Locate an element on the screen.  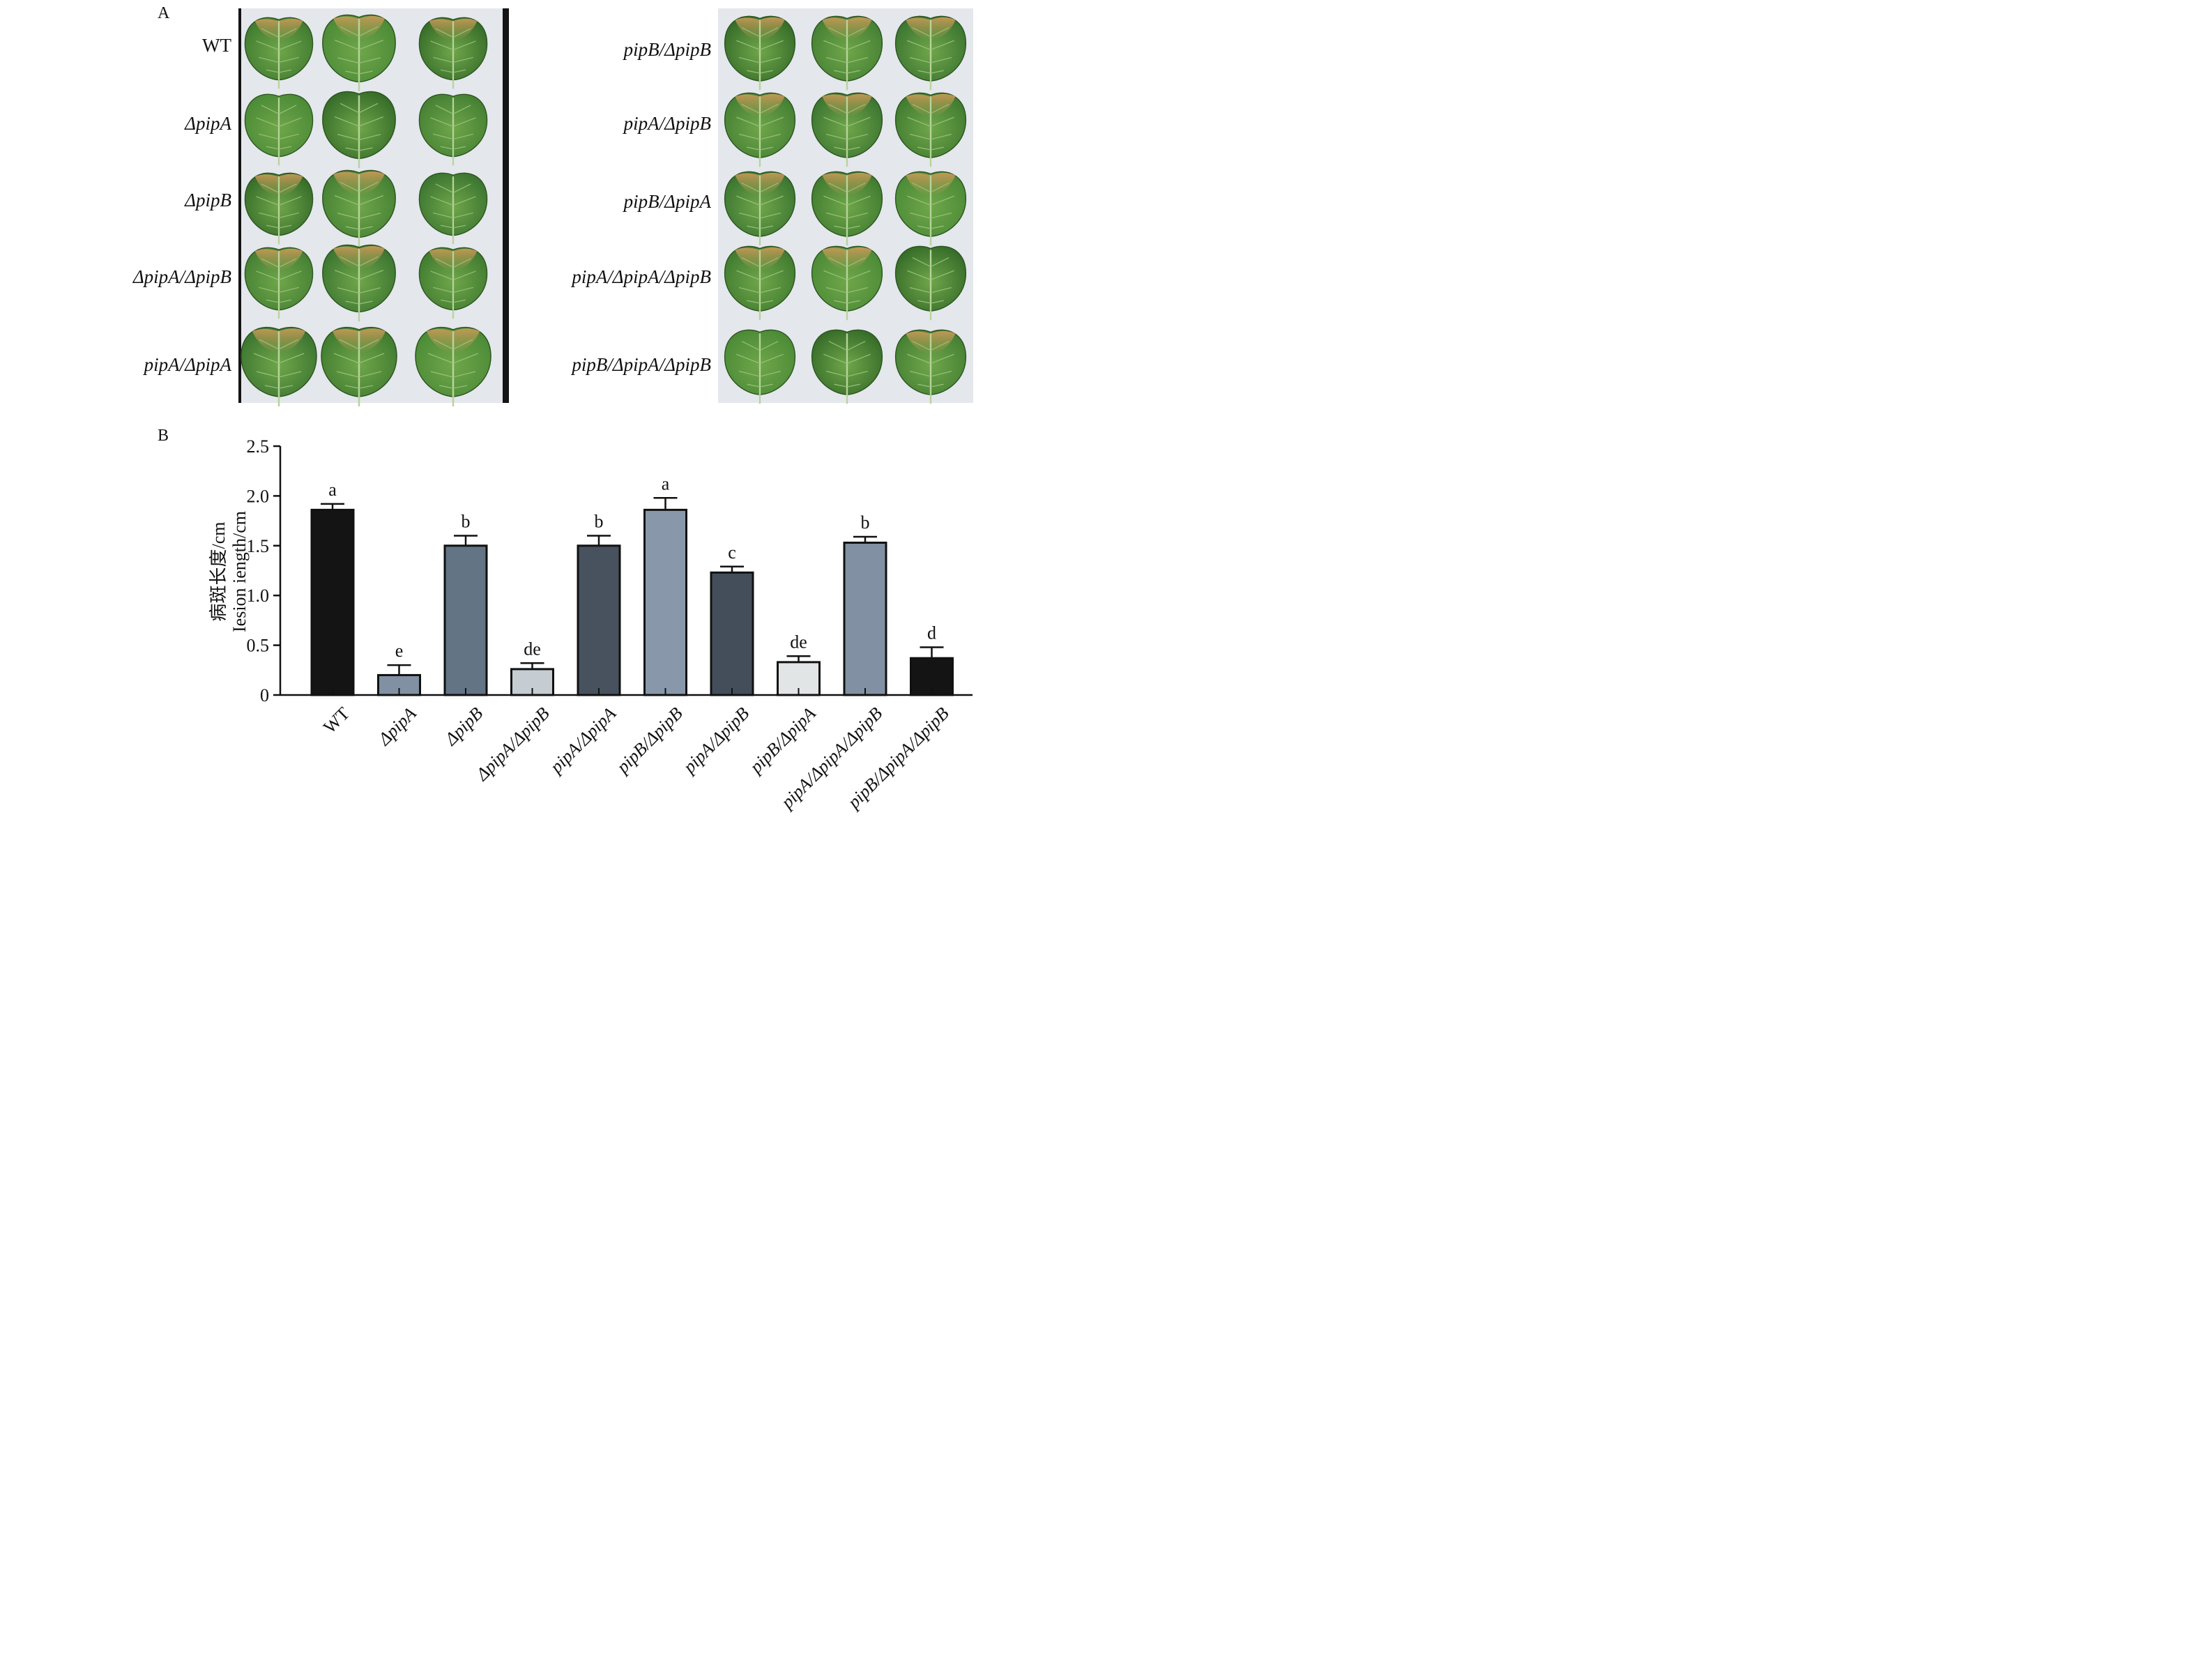
y-tick-label: 1.5 is located at coordinates (258, 546).